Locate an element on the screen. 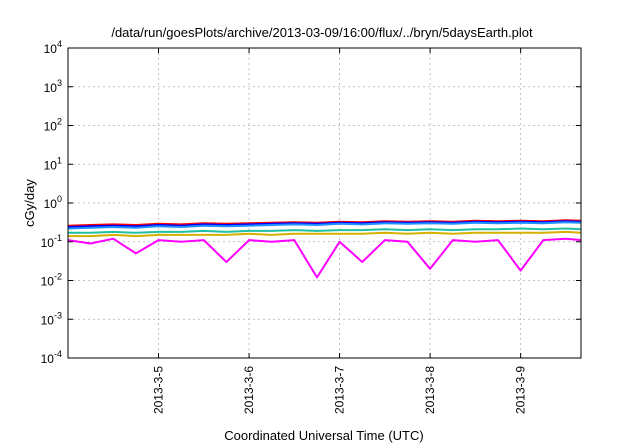 Image resolution: width=640 pixels, height=448 pixels. y-tick-label: 10¹ is located at coordinates (53, 163).